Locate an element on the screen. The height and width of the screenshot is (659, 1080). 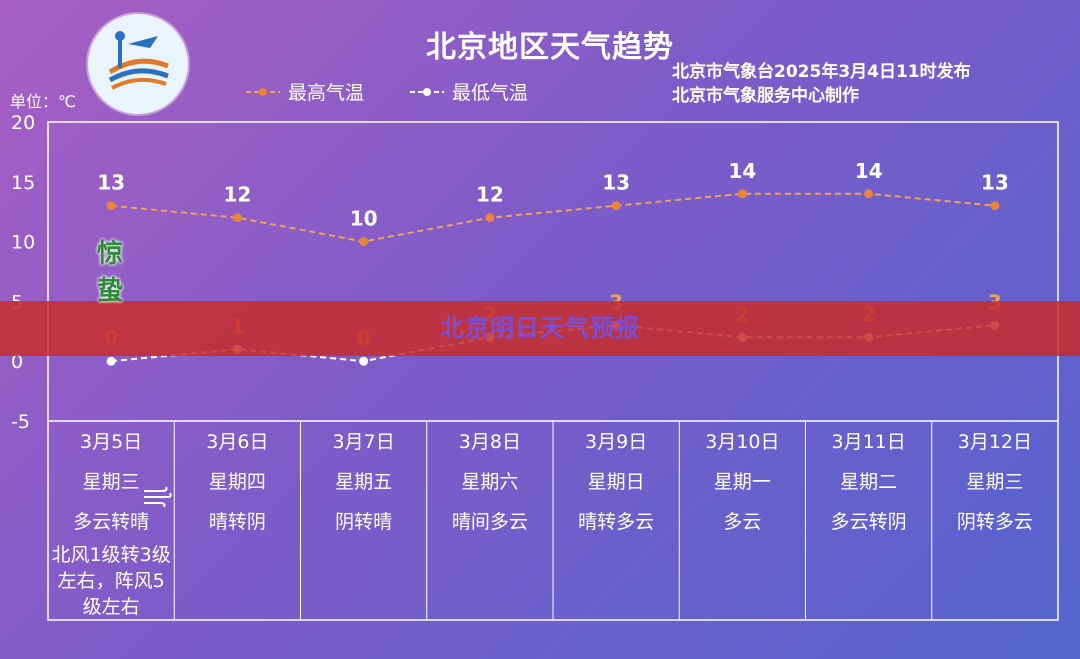
day-date: 3月8日 is located at coordinates (489, 442).